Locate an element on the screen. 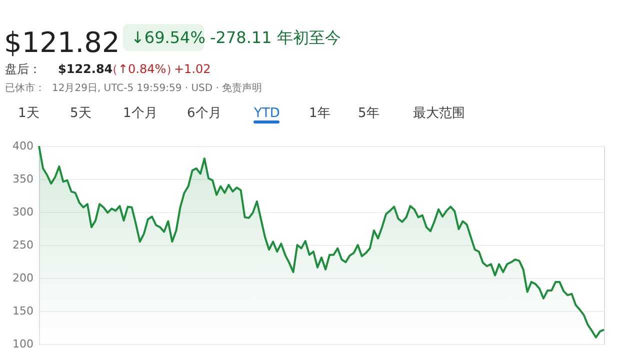 The height and width of the screenshot is (355, 640). chart-title: $121.82 is located at coordinates (62, 42).